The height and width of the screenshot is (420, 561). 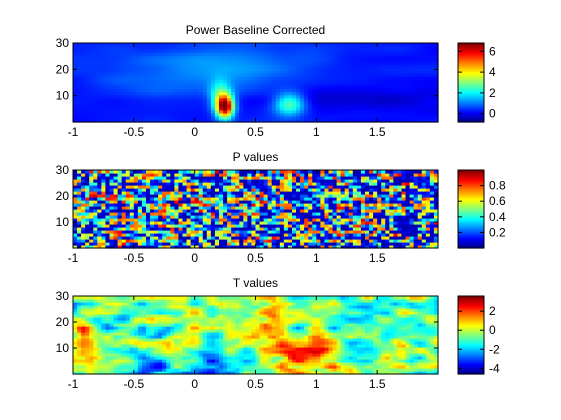 What do you see at coordinates (471, 207) in the screenshot?
I see `colorbar-segment` at bounding box center [471, 207].